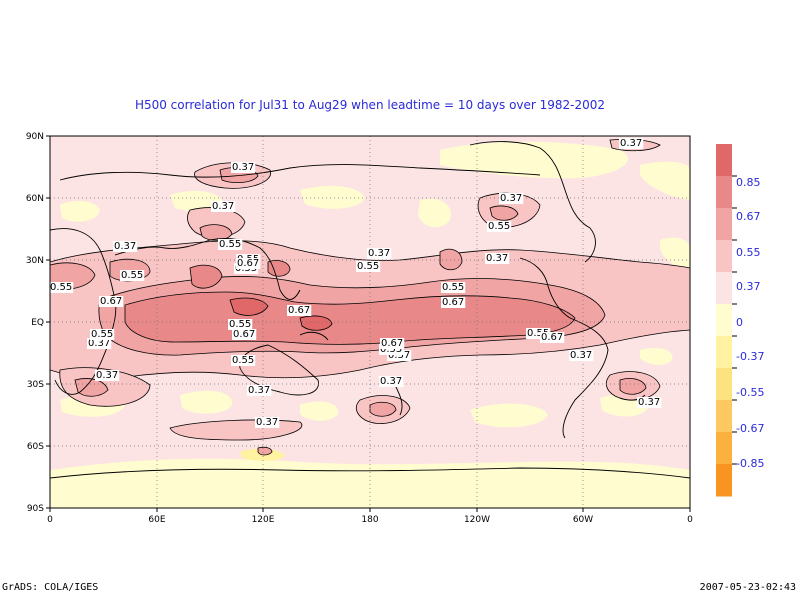  I want to click on lon-label: 120W, so click(477, 520).